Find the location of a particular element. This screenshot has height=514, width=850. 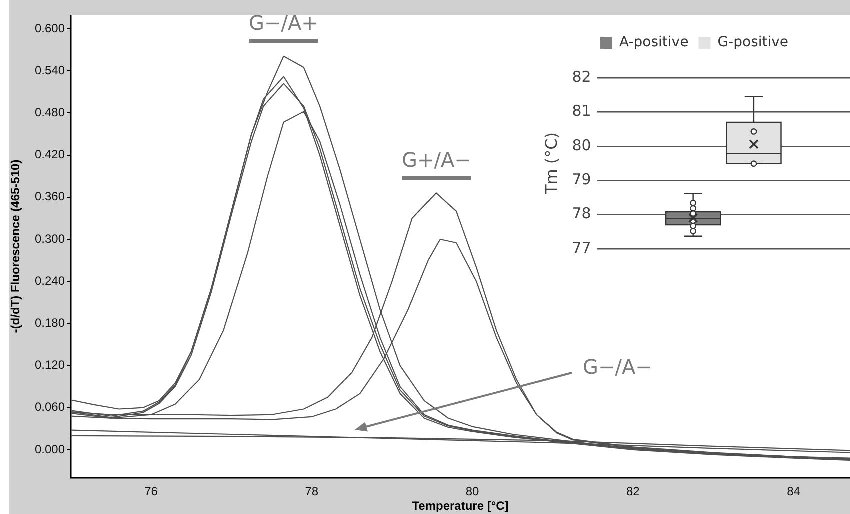

y-tick-label: 0.480 is located at coordinates (50, 113).